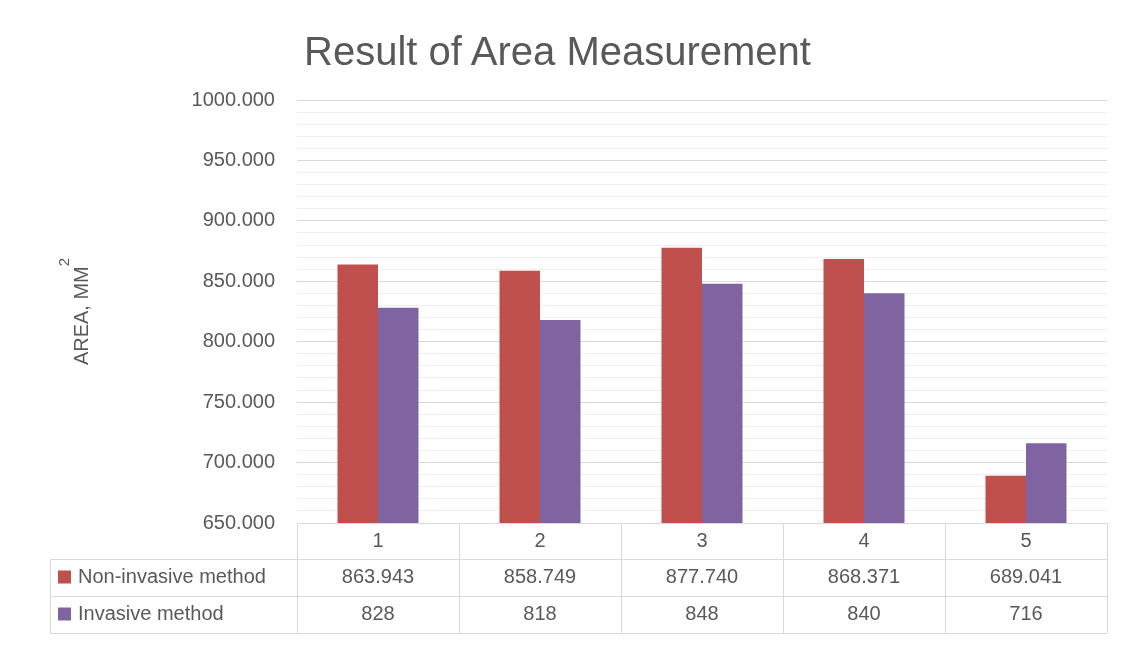  I want to click on y-tick-label: 850.000, so click(238, 279).